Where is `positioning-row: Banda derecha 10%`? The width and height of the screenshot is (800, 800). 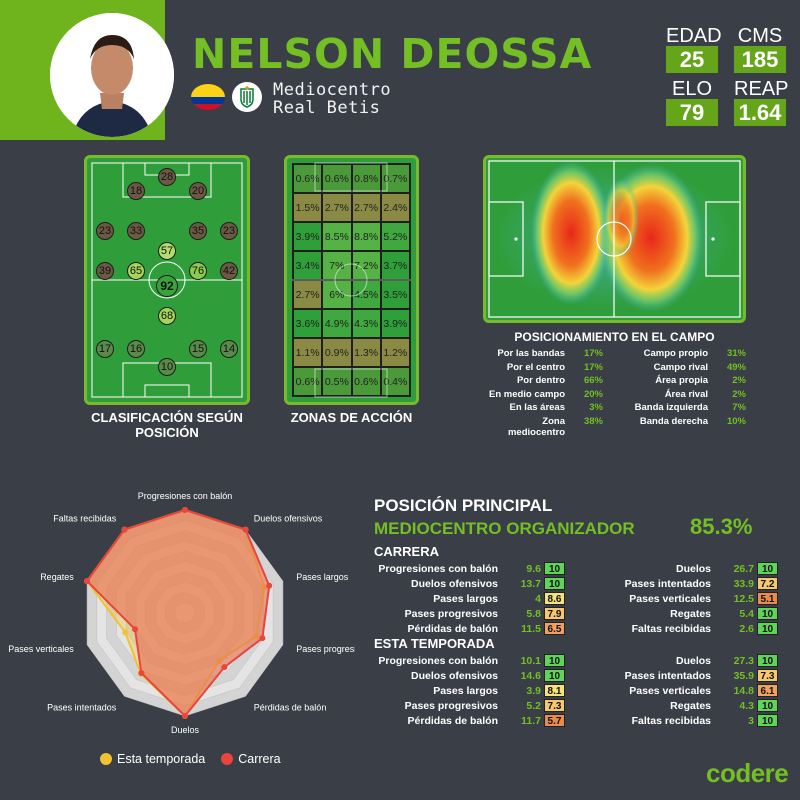
positioning-row: Banda derecha 10% is located at coordinates (685, 423).